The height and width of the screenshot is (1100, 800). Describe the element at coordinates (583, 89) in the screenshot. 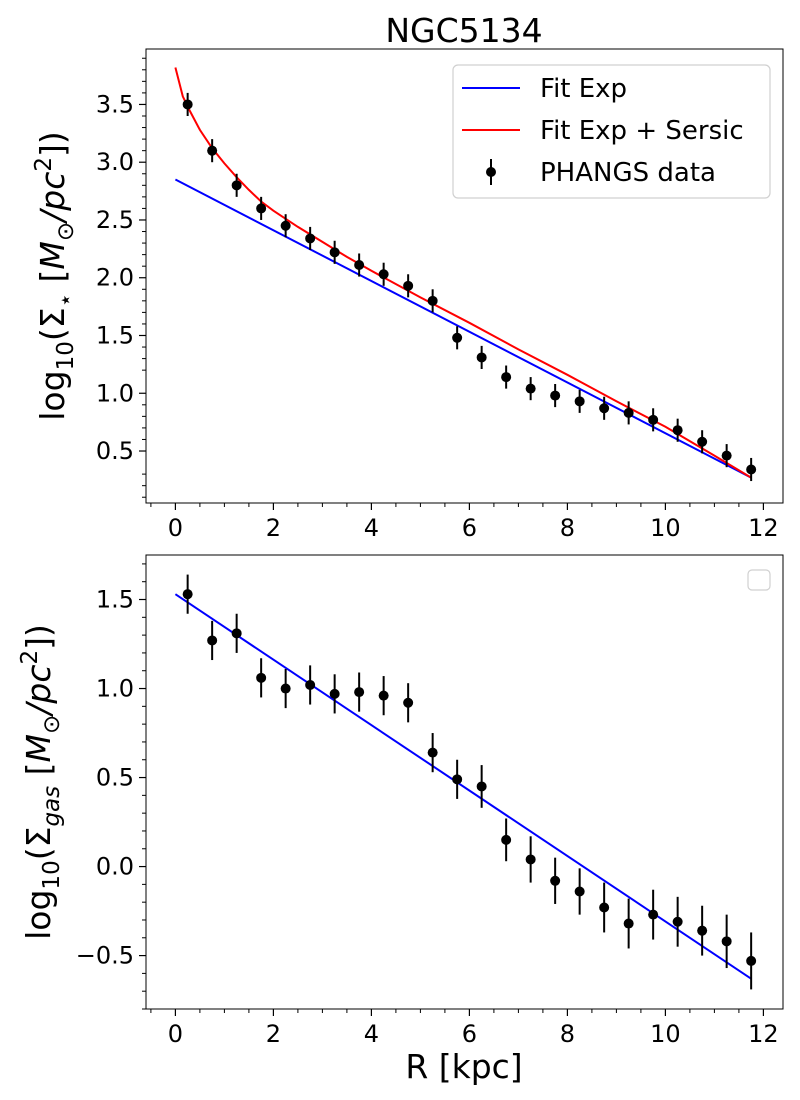

I see `legend-label: Fit Exp` at that location.